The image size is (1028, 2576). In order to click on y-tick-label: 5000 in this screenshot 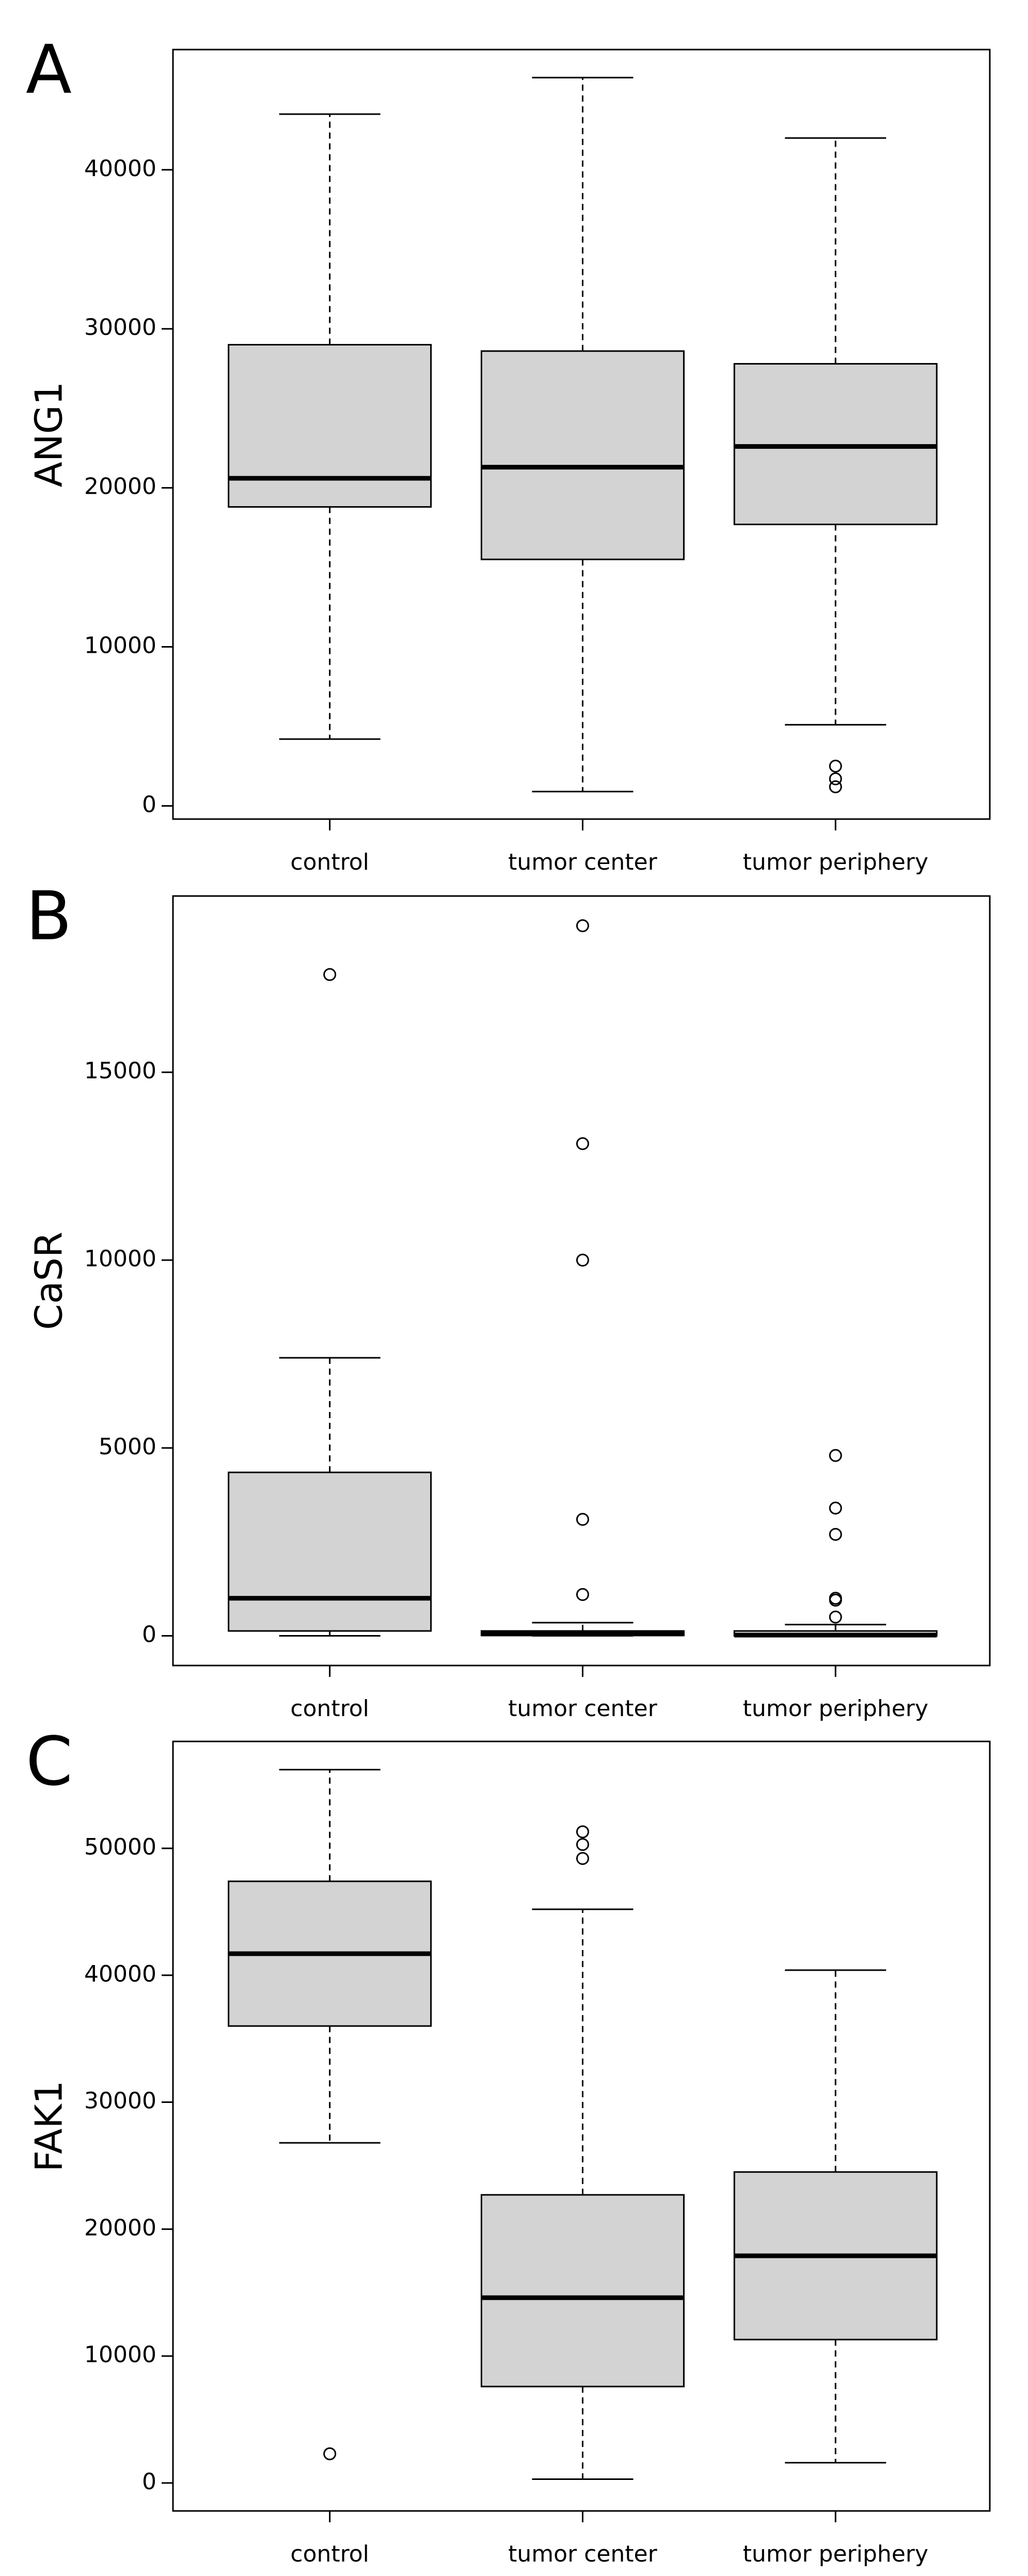, I will do `click(128, 1447)`.